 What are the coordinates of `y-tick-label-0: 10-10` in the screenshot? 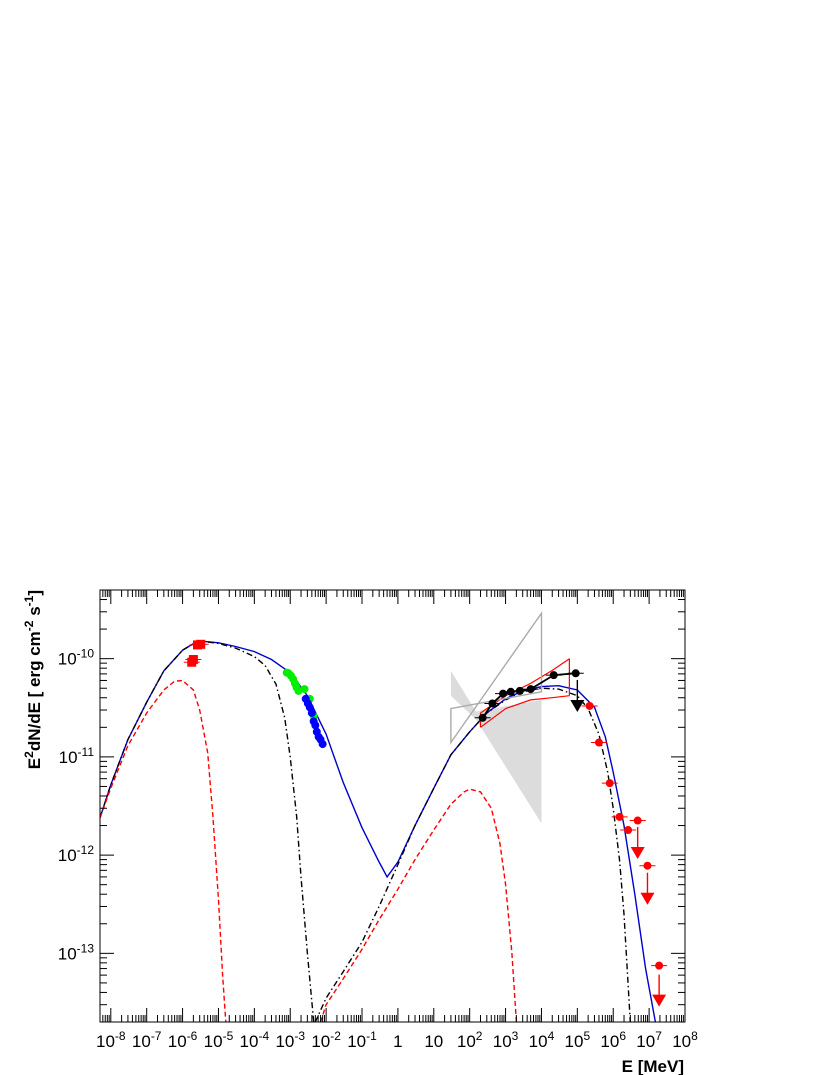 It's located at (76, 658).